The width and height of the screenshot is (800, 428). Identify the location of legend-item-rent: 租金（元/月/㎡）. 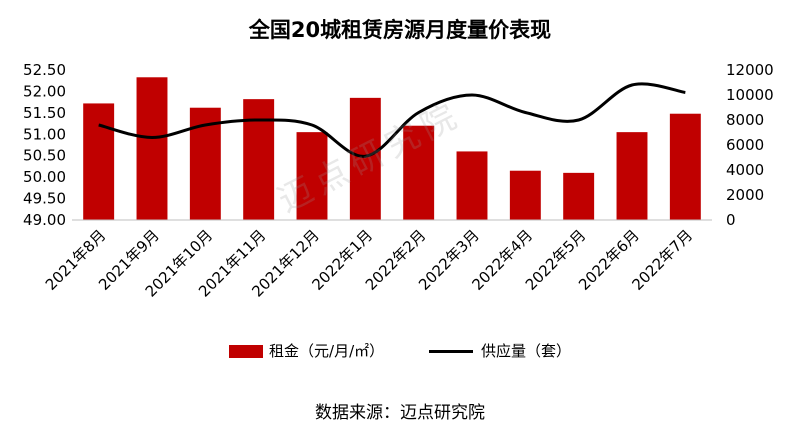
(306, 350).